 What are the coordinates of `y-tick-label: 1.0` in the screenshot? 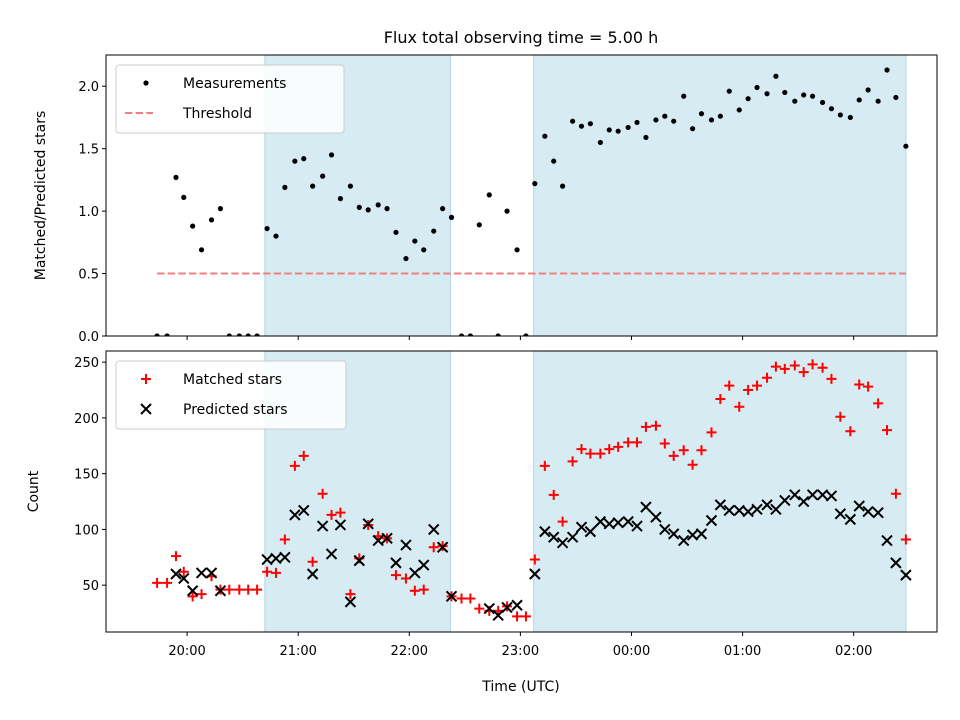 It's located at (88, 212).